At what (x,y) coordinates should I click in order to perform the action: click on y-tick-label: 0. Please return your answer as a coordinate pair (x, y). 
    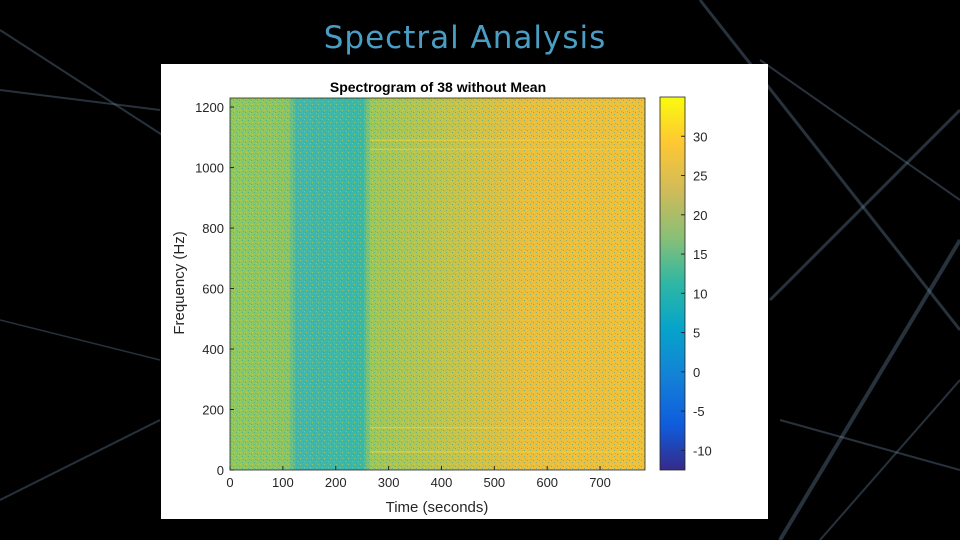
    Looking at the image, I should click on (220, 470).